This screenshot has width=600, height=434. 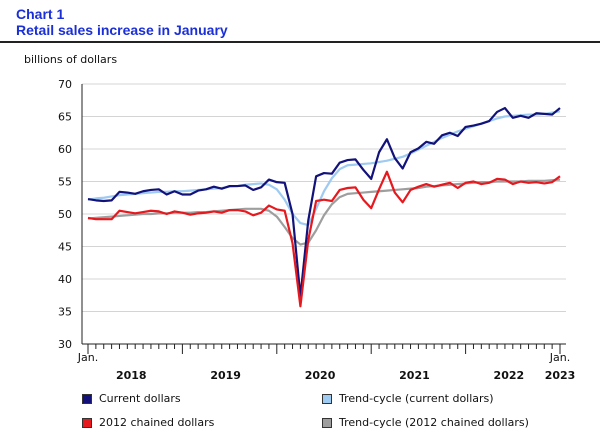 I want to click on year-label-2018: 2018, so click(x=131, y=375).